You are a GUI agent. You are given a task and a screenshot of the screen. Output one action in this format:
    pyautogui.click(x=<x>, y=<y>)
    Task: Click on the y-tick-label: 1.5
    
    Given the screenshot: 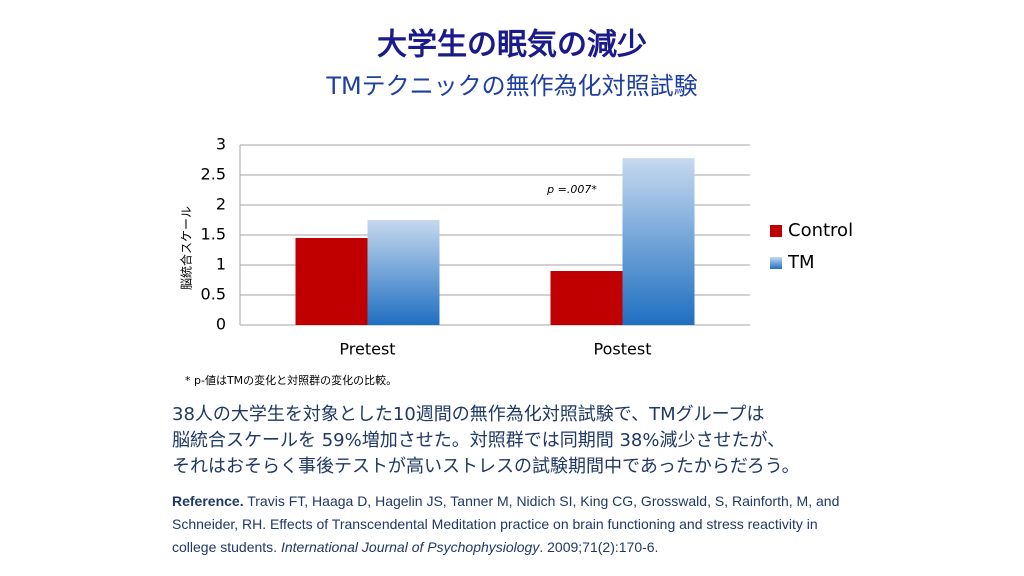 What is the action you would take?
    pyautogui.click(x=213, y=234)
    